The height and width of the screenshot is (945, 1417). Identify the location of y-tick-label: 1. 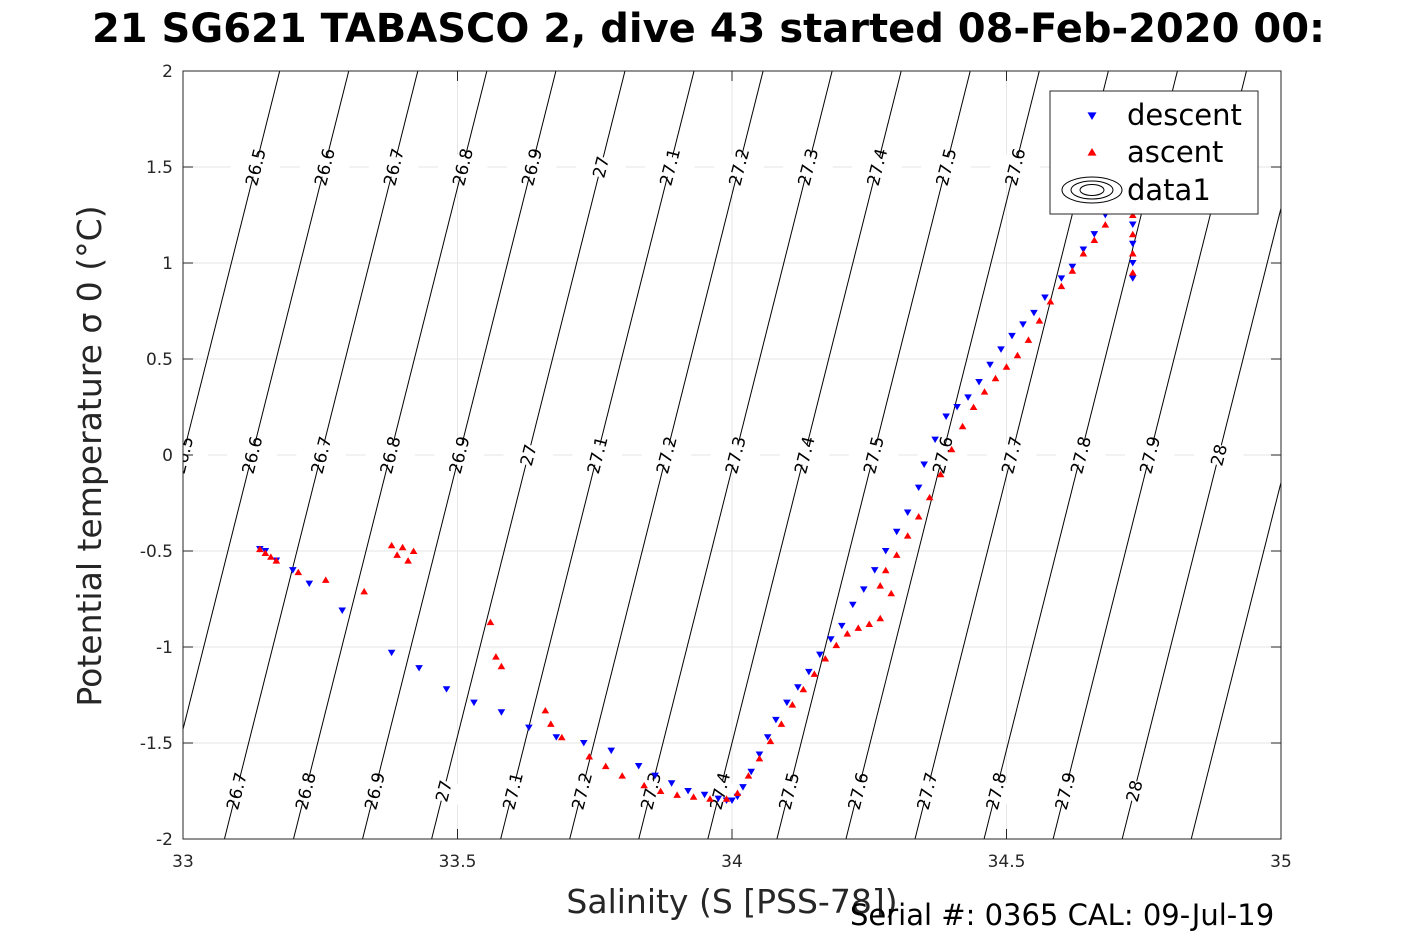
(167, 264).